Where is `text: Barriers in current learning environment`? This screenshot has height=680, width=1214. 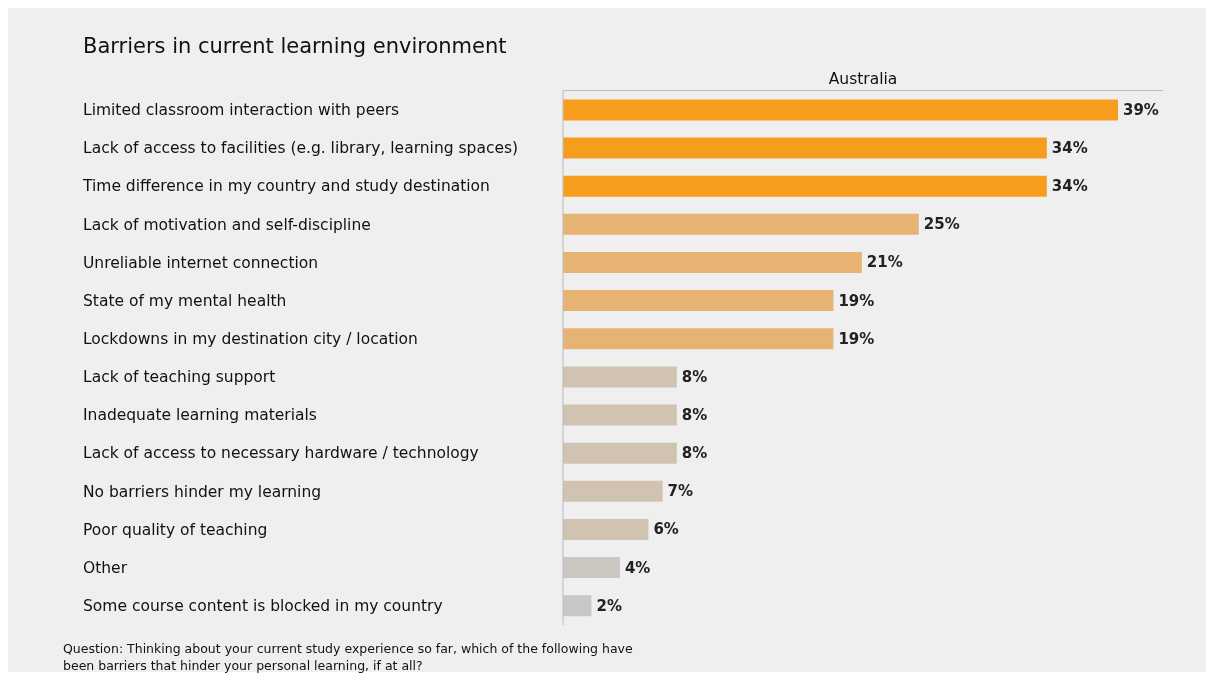 text: Barriers in current learning environment is located at coordinates (295, 46).